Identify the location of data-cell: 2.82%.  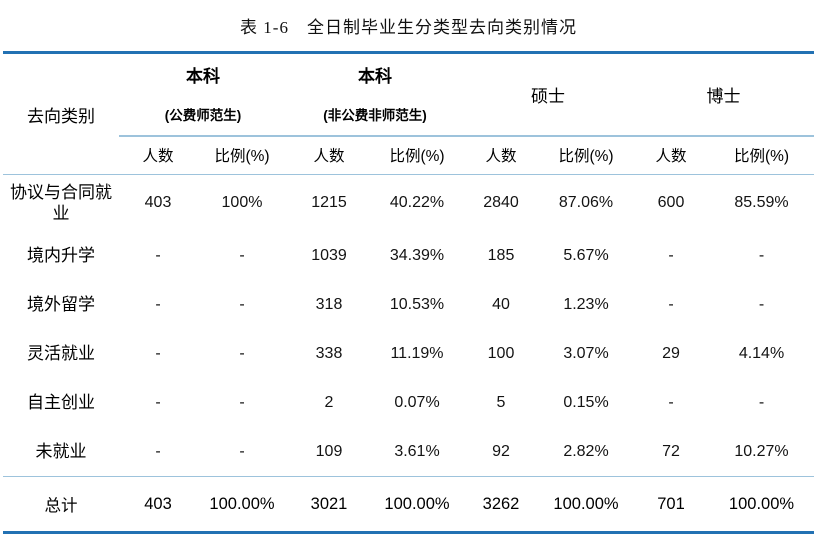
(586, 452).